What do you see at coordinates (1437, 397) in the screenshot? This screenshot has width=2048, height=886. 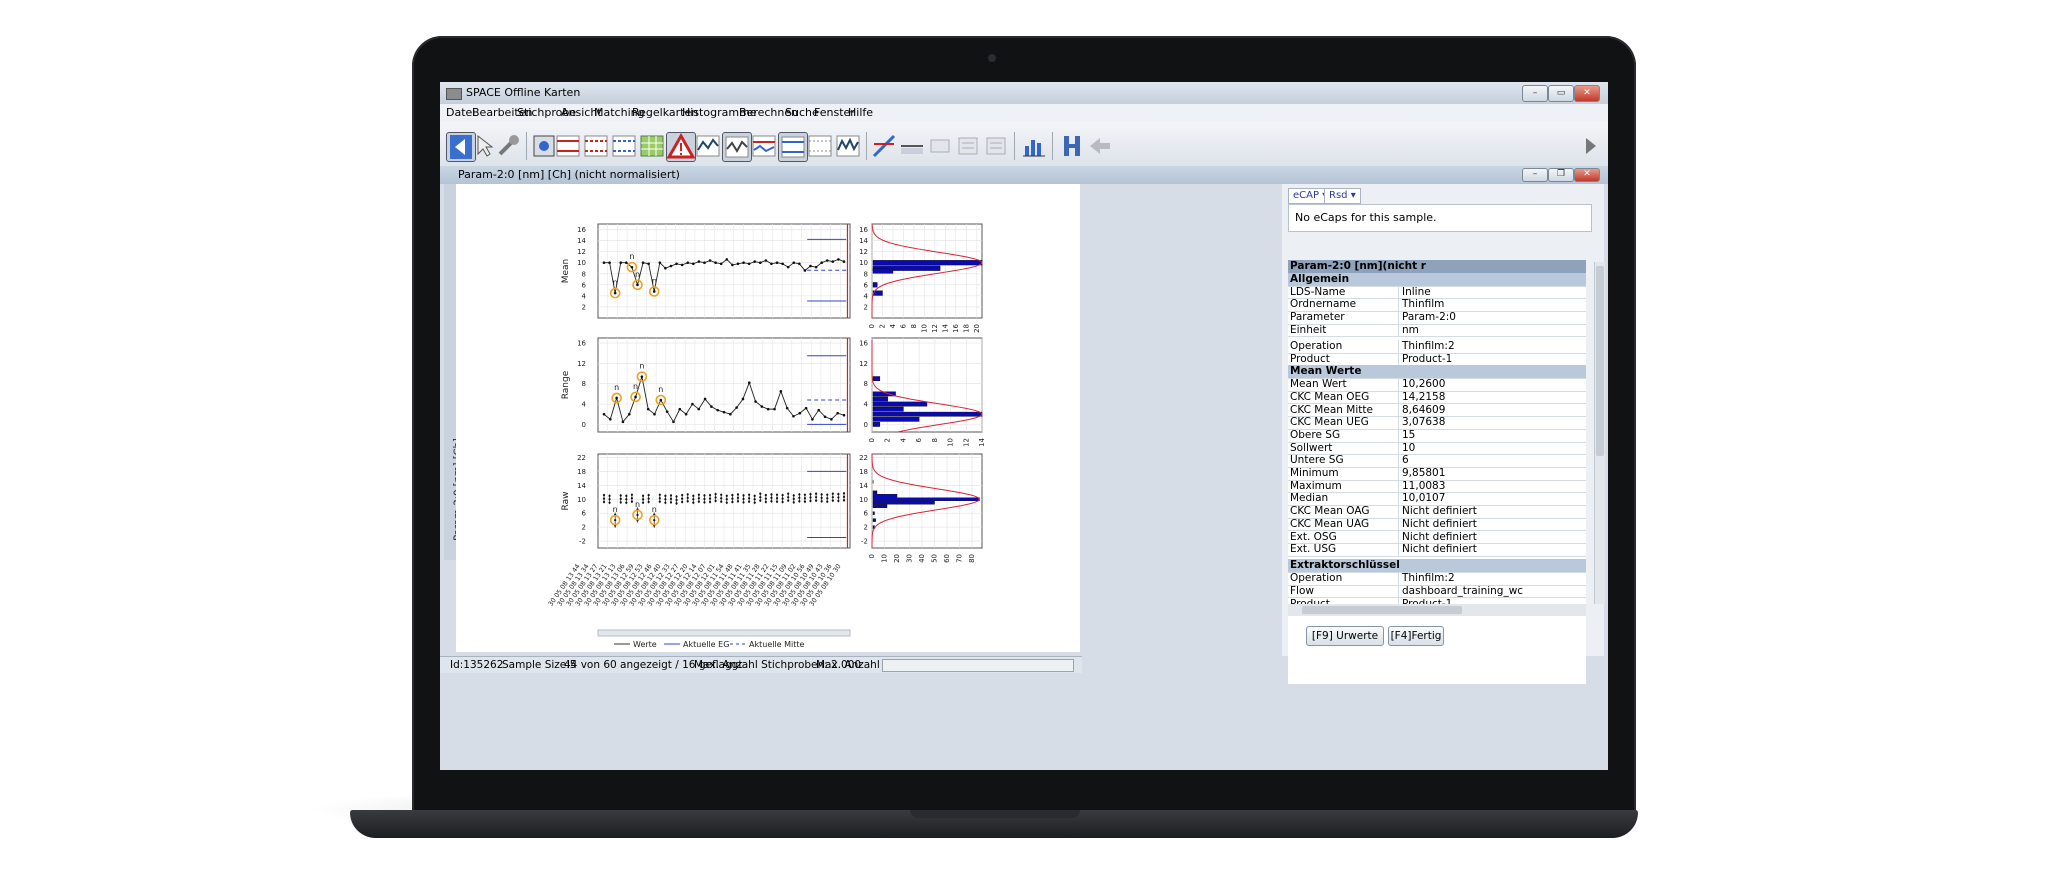 I see `table-row: CKC Mean OEG 14,2158` at bounding box center [1437, 397].